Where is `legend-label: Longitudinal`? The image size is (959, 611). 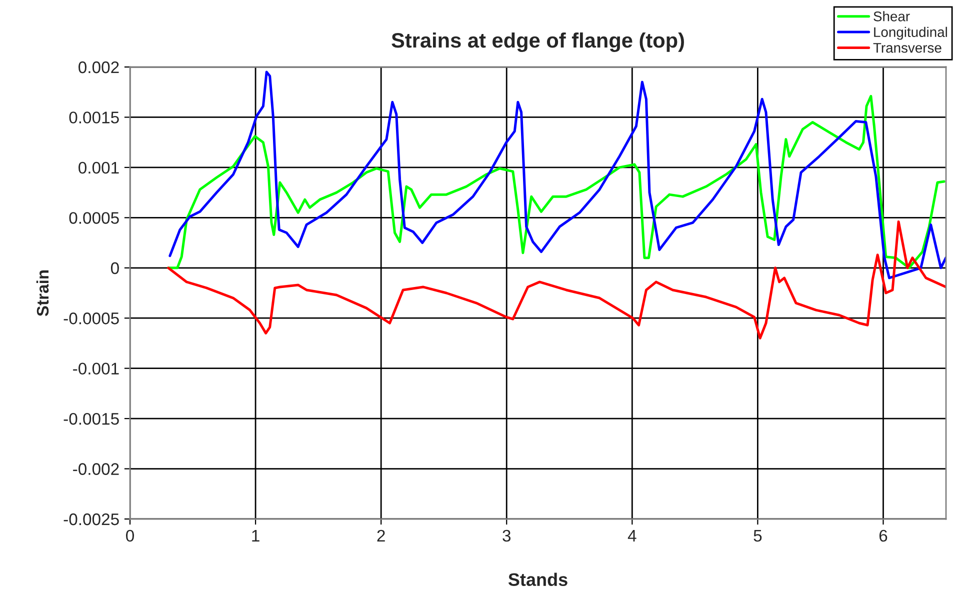 legend-label: Longitudinal is located at coordinates (910, 33).